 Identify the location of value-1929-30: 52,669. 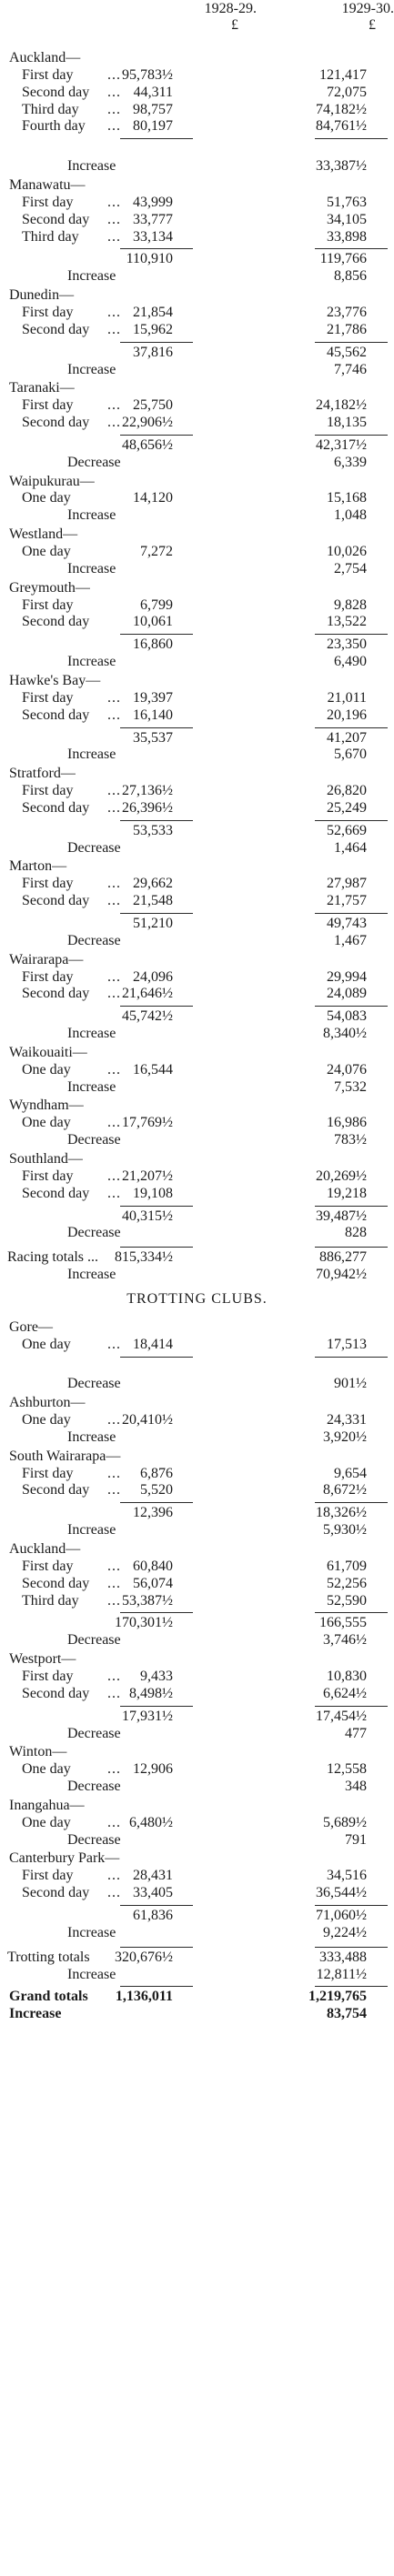
(347, 830).